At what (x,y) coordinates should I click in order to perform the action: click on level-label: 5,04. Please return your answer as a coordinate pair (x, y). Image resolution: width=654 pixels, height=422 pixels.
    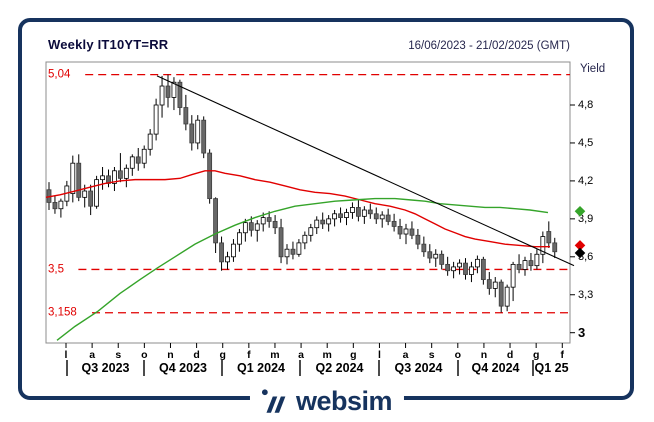
    Looking at the image, I should click on (59, 75).